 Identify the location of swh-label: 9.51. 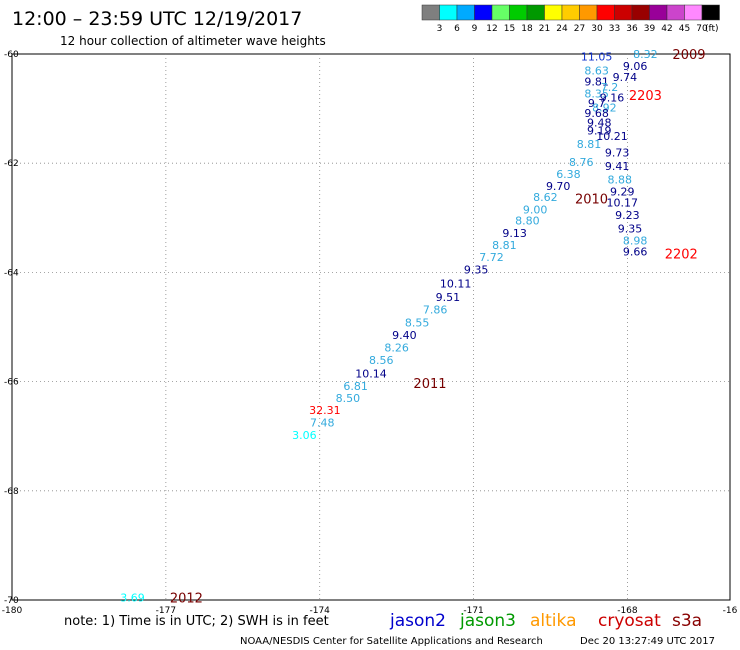
(448, 297).